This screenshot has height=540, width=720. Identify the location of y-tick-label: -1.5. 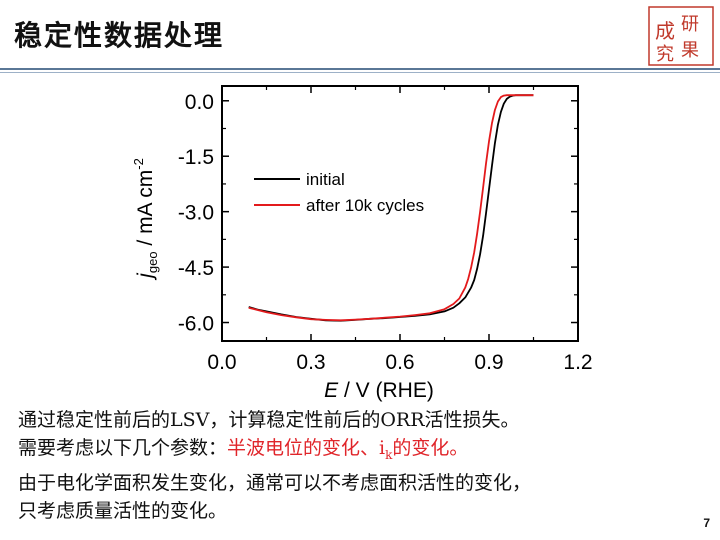
(196, 157).